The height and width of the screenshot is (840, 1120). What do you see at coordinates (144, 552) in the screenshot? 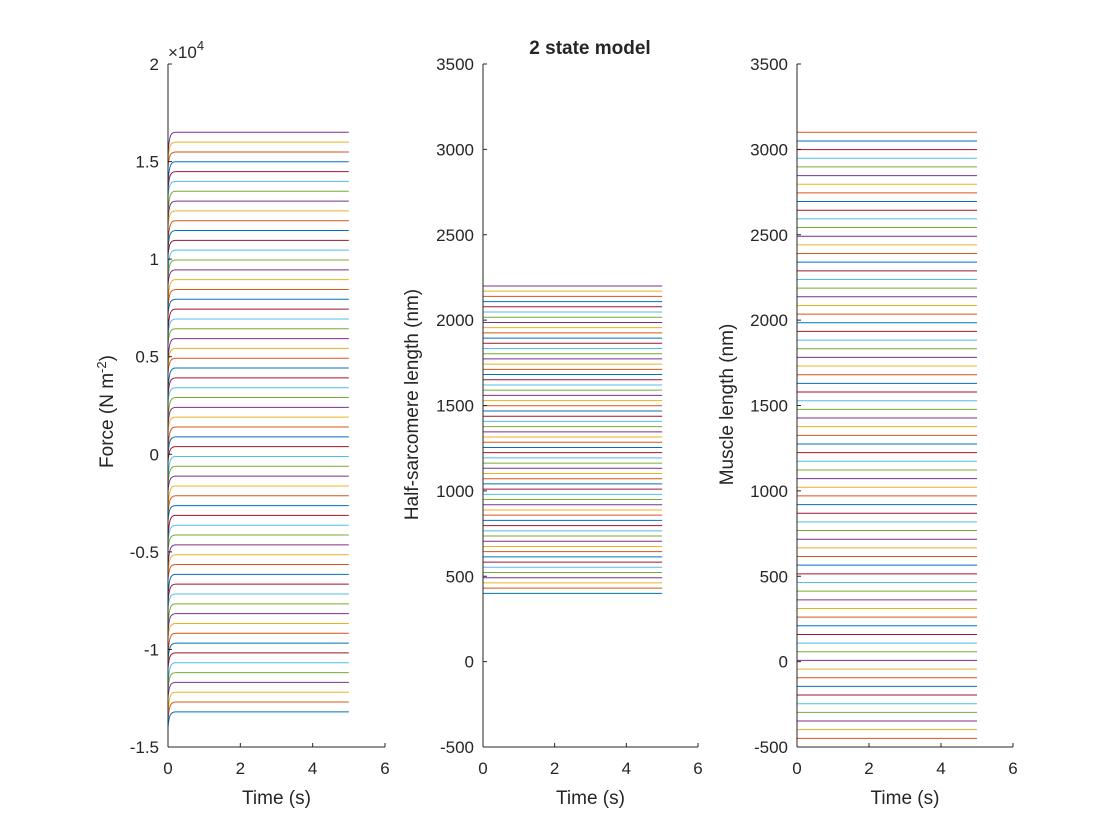
I see `y-tick-label: -0.5` at bounding box center [144, 552].